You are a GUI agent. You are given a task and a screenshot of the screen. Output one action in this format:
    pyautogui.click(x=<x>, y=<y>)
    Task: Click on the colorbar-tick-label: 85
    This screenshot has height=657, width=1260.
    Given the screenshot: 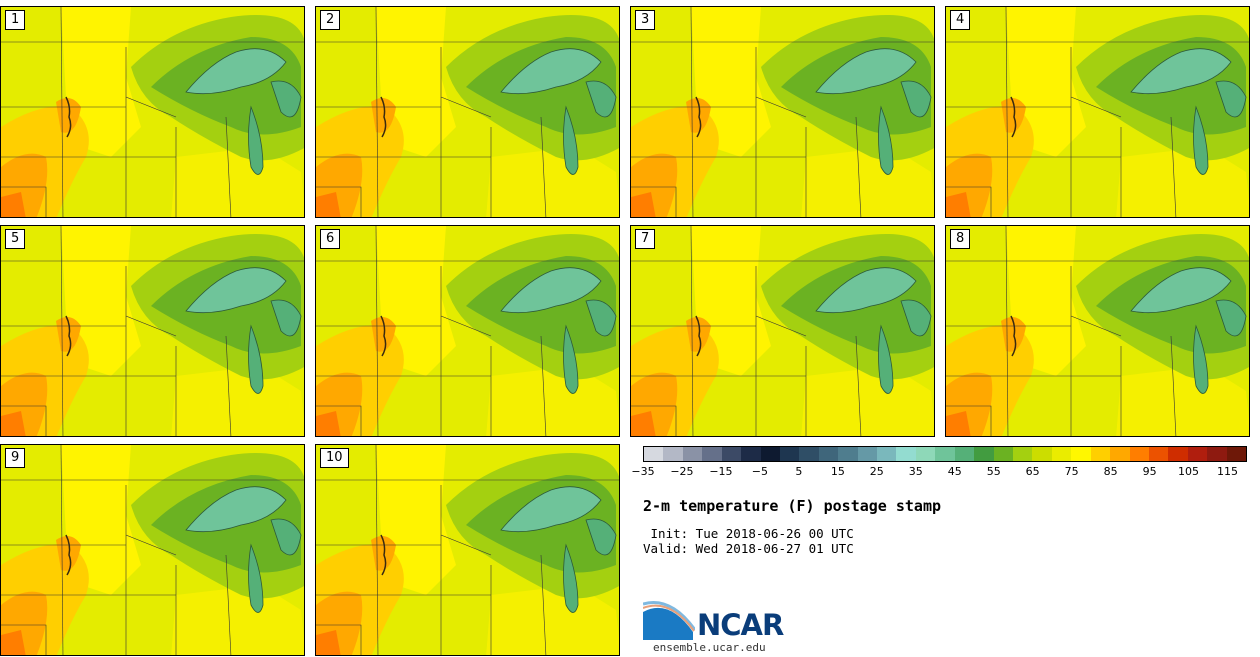 What is the action you would take?
    pyautogui.click(x=1110, y=471)
    